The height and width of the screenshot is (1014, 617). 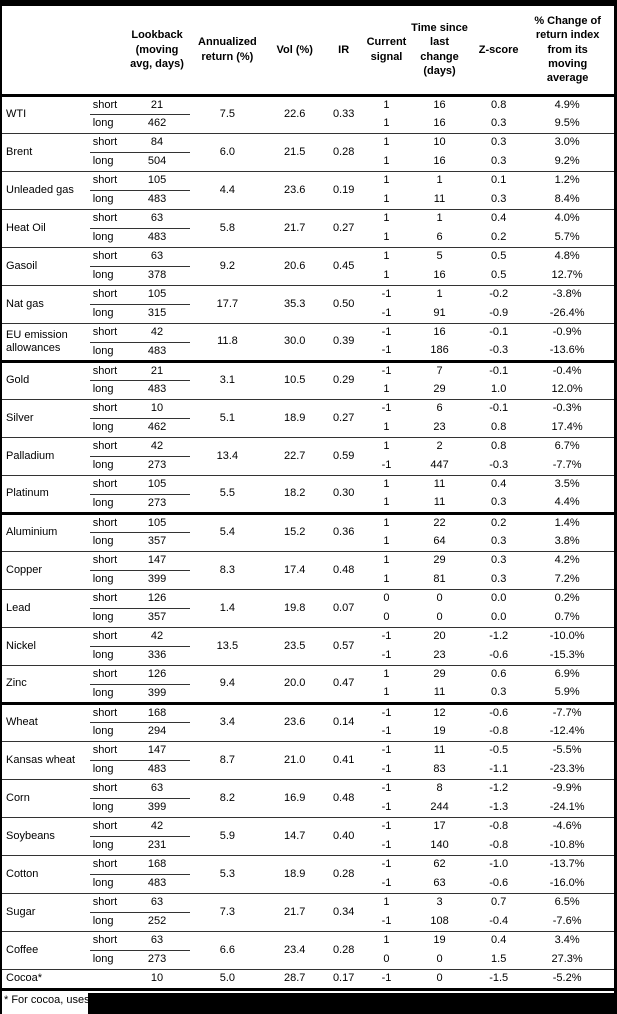 I want to click on signal-value: 0, so click(x=386, y=618).